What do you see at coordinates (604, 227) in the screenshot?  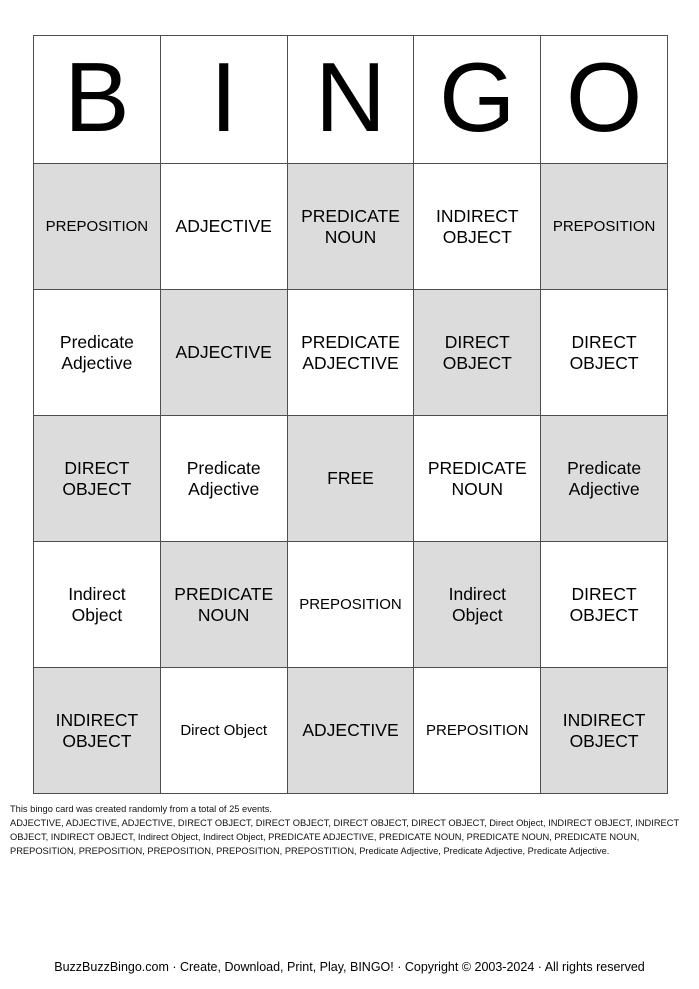 I see `bingo-cell-r1c5: PREPOSITION` at bounding box center [604, 227].